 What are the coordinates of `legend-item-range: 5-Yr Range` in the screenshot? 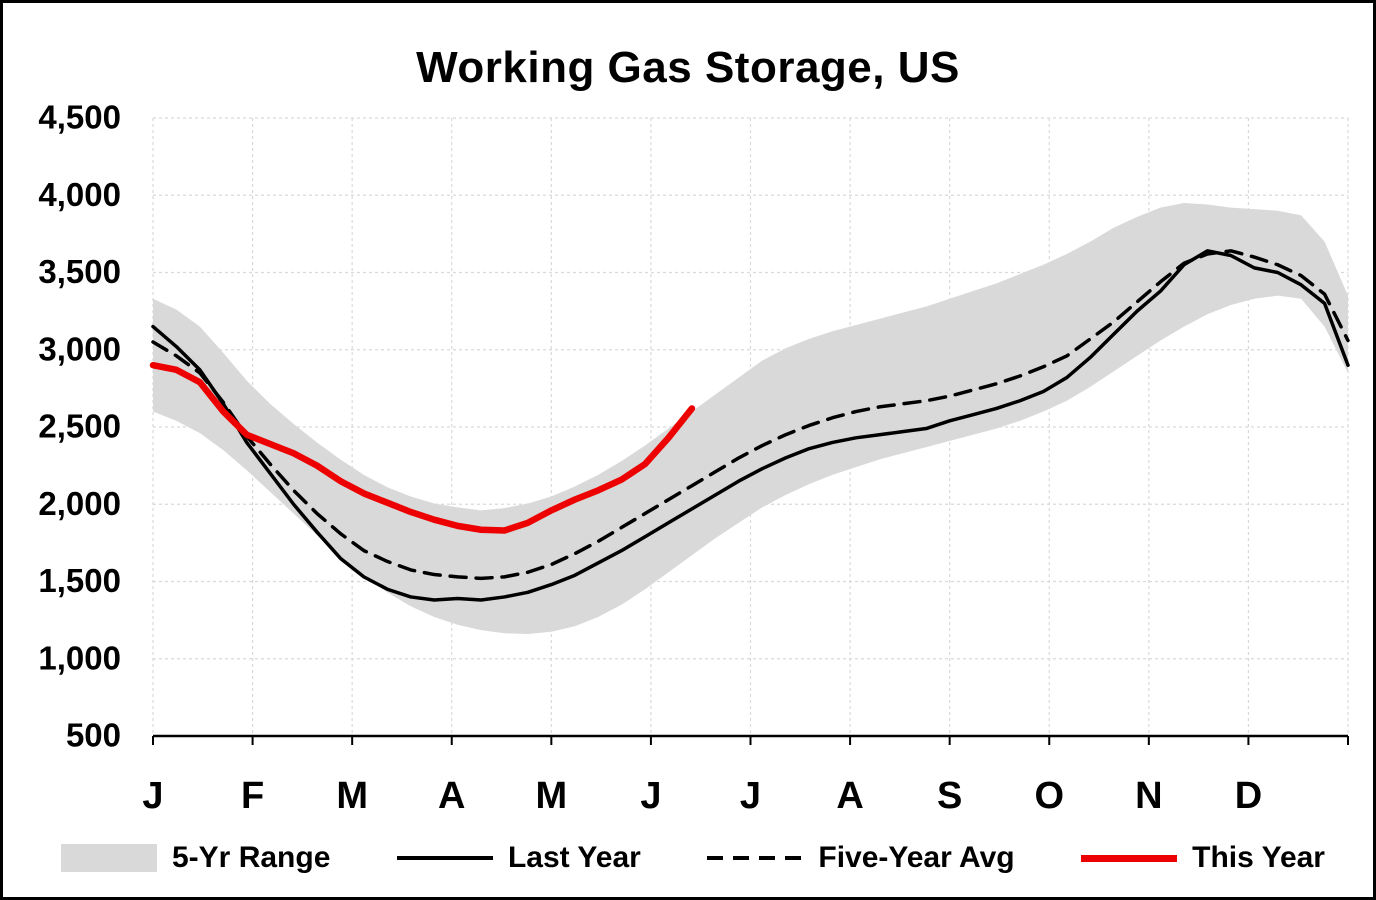 It's located at (195, 858).